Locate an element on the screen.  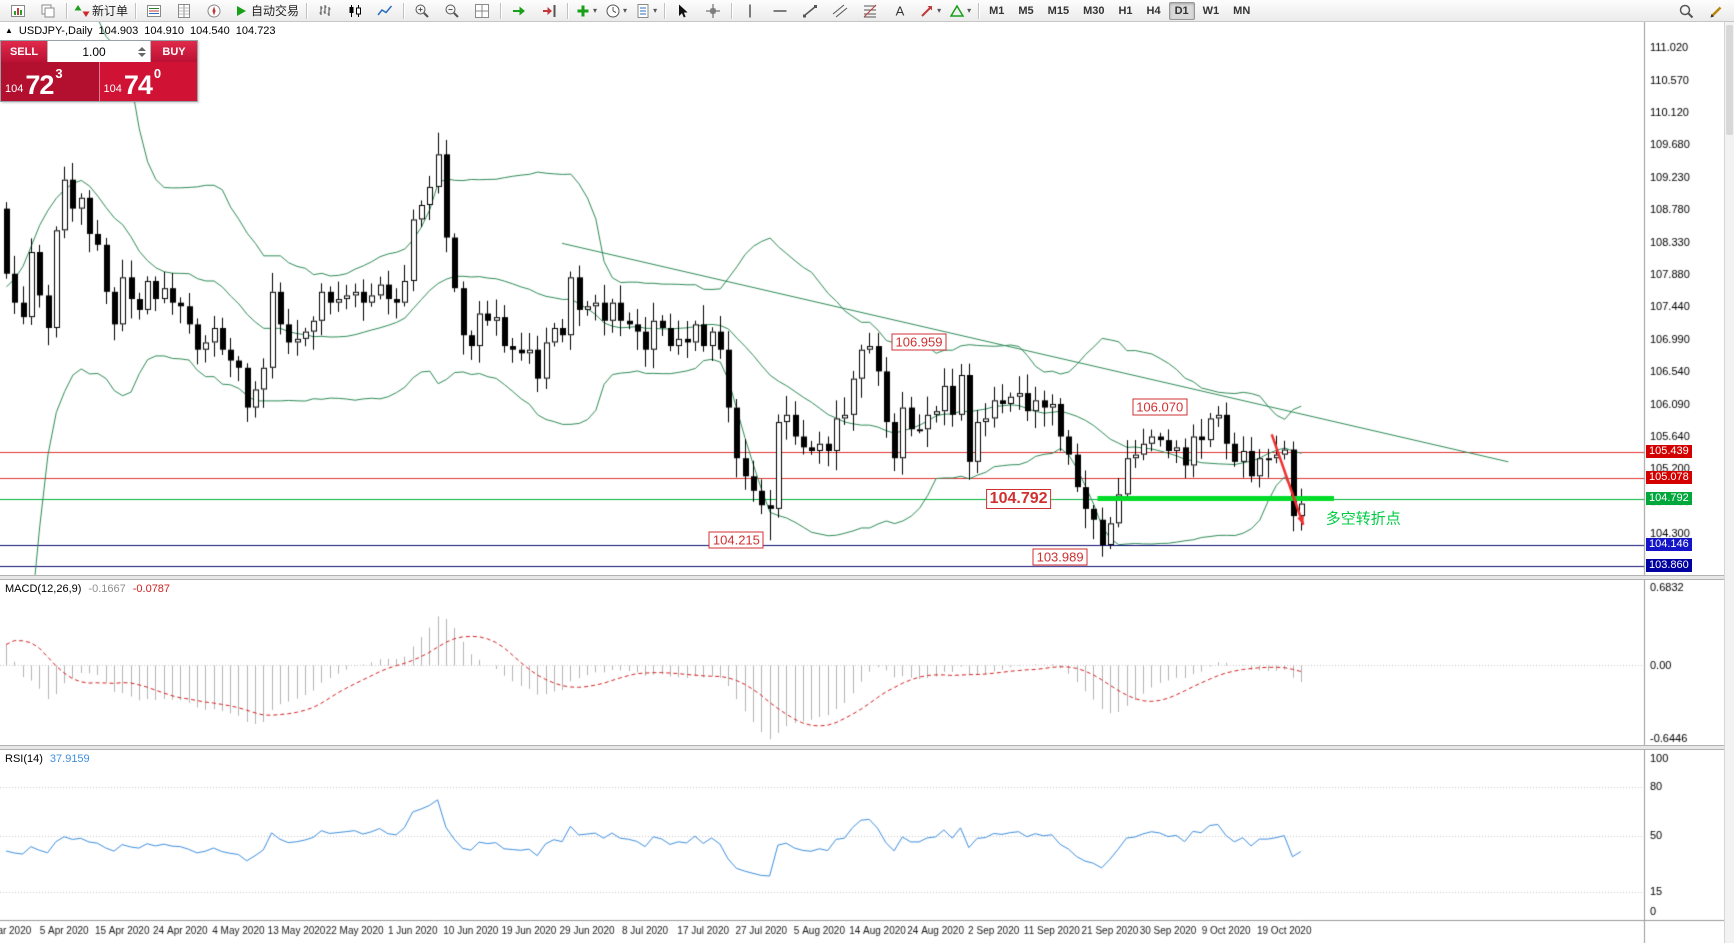
arrows-button: ▾ is located at coordinates (930, 11).